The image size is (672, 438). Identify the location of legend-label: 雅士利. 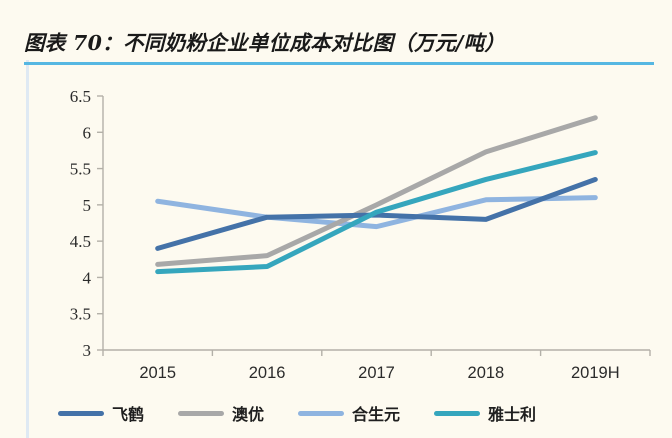
(512, 414).